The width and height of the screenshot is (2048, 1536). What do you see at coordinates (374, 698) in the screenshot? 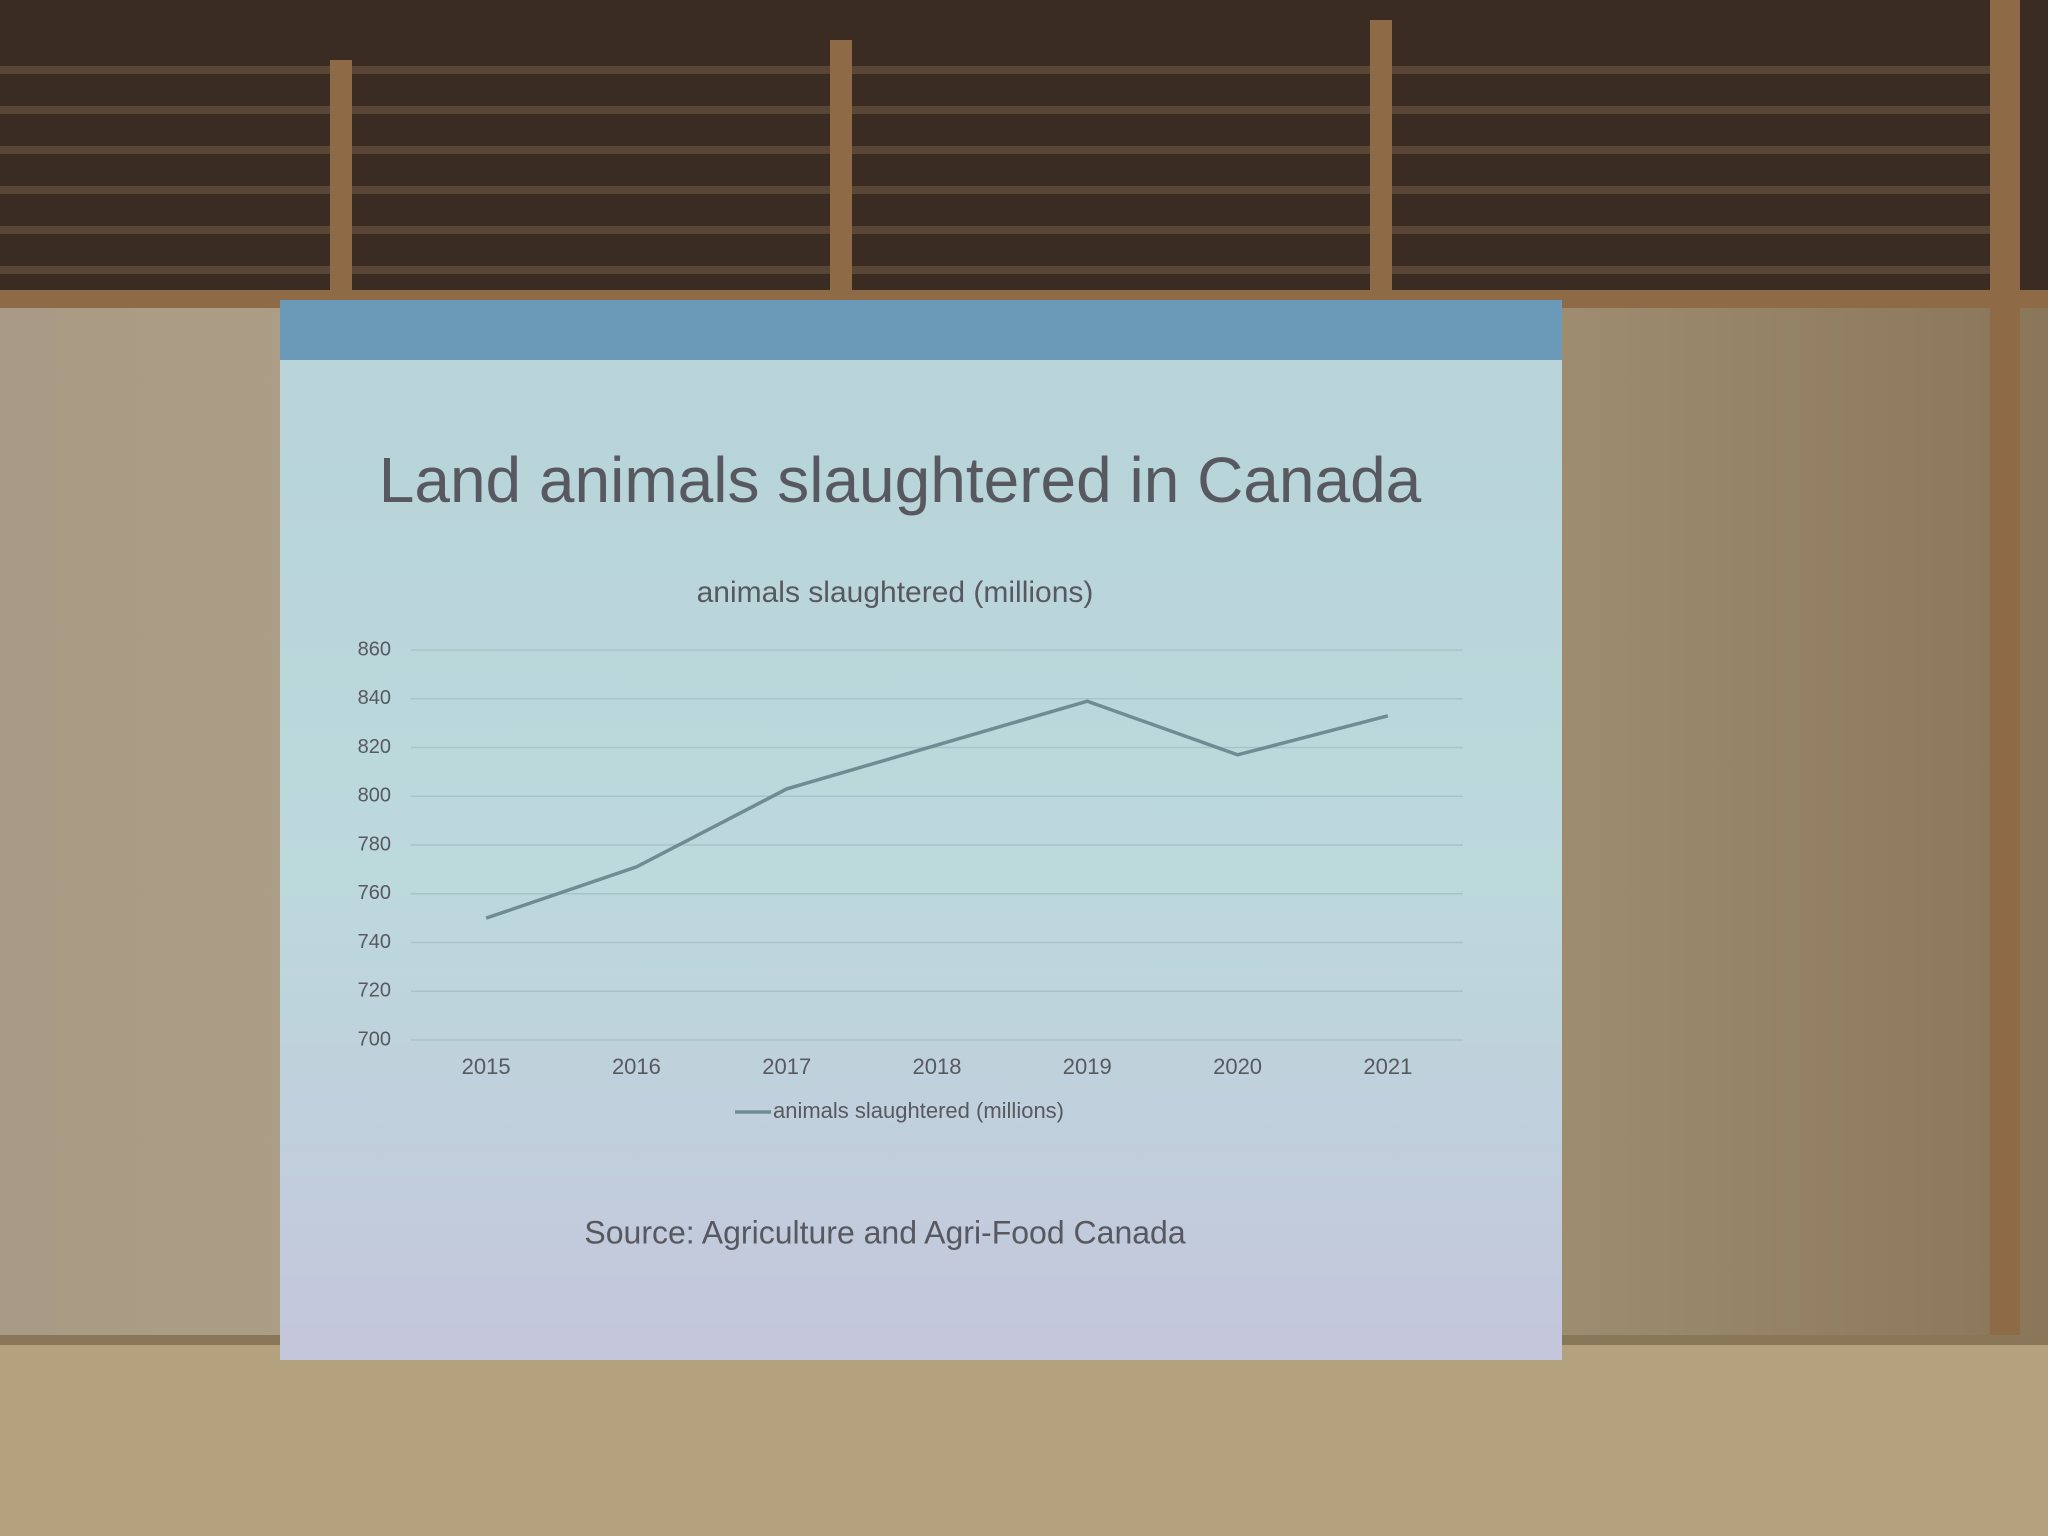
I see `y-tick-label: 840` at bounding box center [374, 698].